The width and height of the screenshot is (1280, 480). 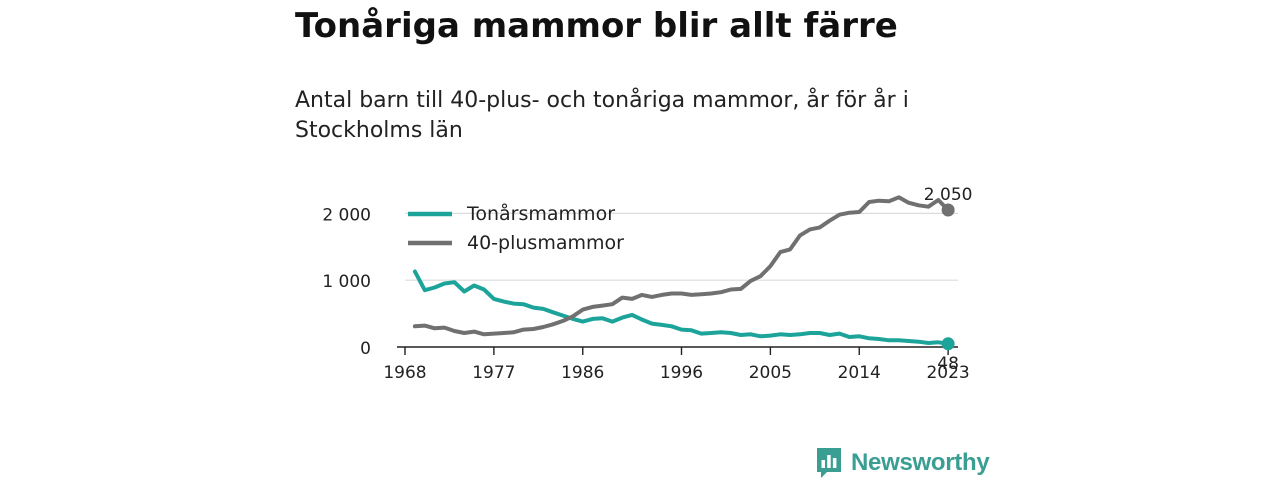 What do you see at coordinates (346, 215) in the screenshot?
I see `y-tick-label: 2 000` at bounding box center [346, 215].